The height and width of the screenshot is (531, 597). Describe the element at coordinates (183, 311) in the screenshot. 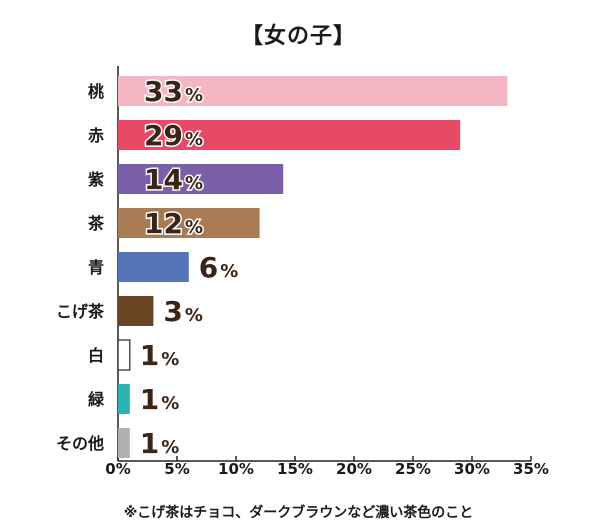

I see `bar-value-label: 3%` at that location.